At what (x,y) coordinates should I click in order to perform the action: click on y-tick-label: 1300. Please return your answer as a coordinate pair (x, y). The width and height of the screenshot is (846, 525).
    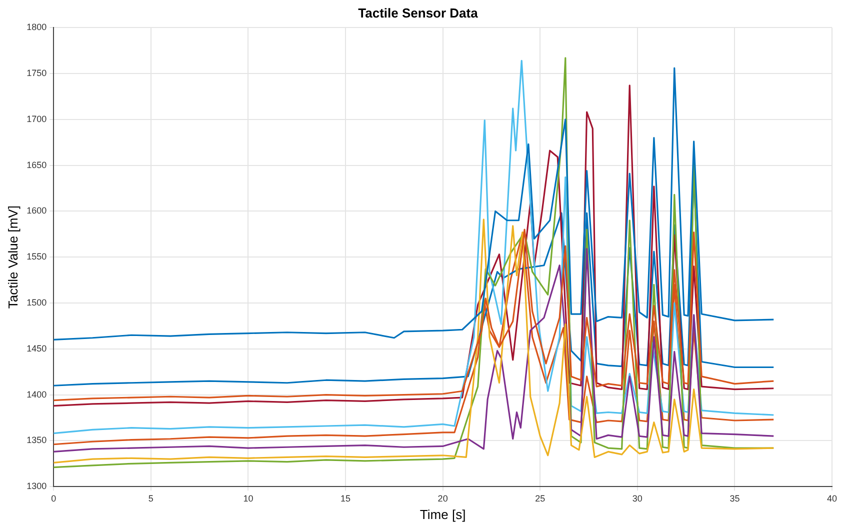
    Looking at the image, I should click on (36, 486).